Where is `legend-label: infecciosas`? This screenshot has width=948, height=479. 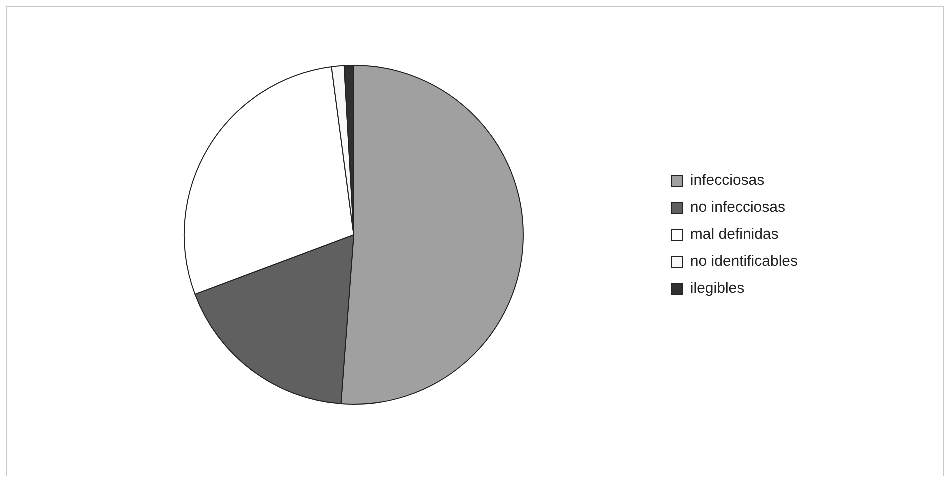
legend-label: infecciosas is located at coordinates (727, 181).